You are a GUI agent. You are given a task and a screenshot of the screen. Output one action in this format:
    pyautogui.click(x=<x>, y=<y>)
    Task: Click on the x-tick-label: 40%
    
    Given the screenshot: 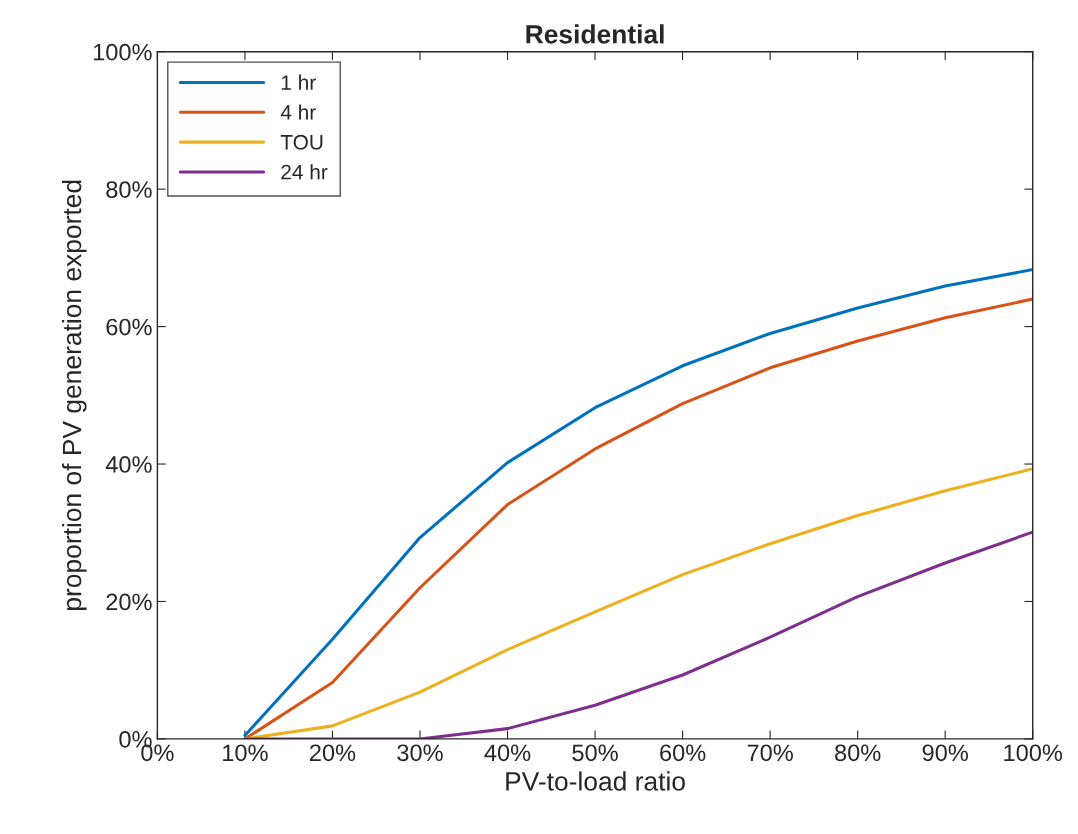 What is the action you would take?
    pyautogui.click(x=507, y=753)
    